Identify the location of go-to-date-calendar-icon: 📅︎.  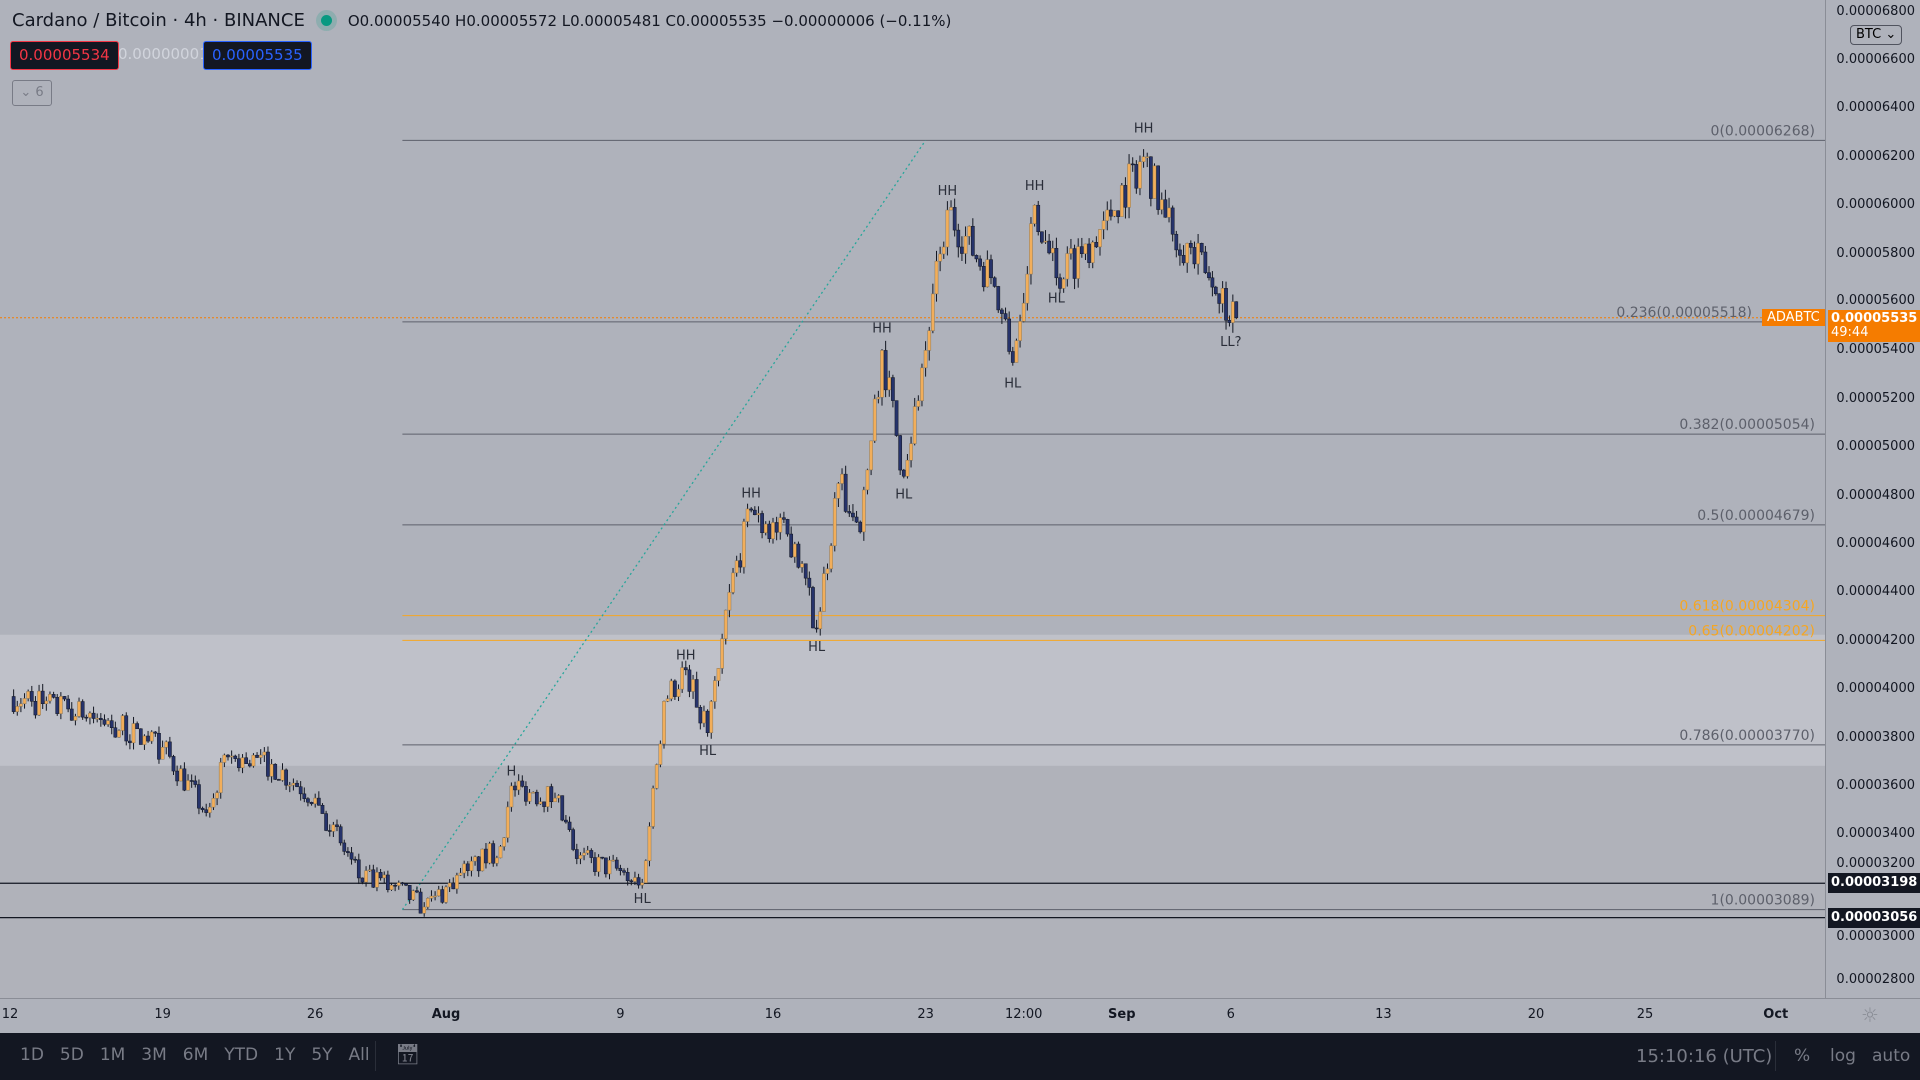
(408, 1054).